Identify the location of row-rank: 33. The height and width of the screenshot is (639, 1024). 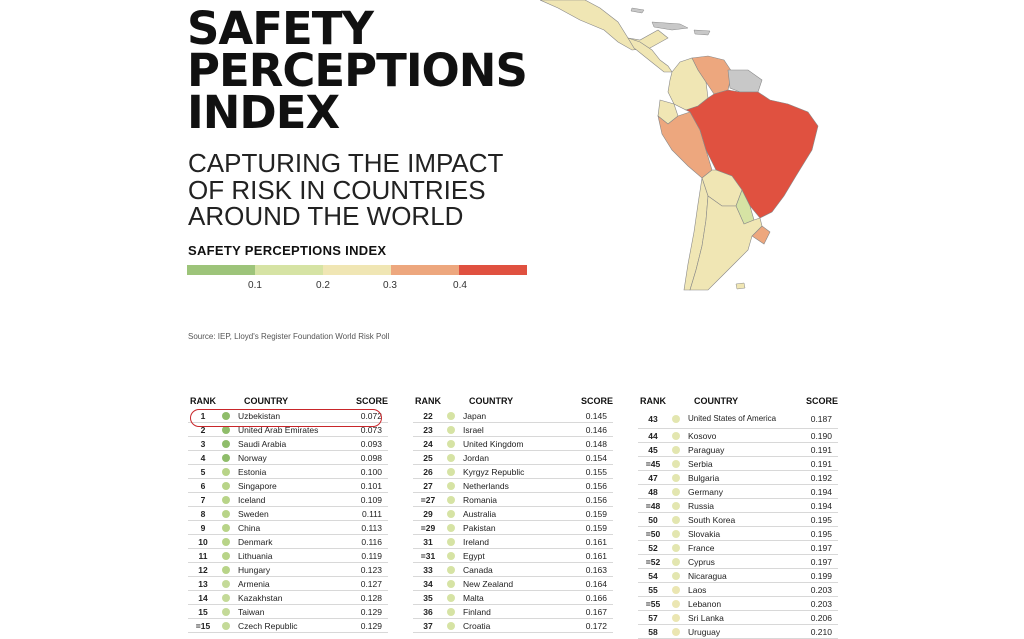
(428, 569).